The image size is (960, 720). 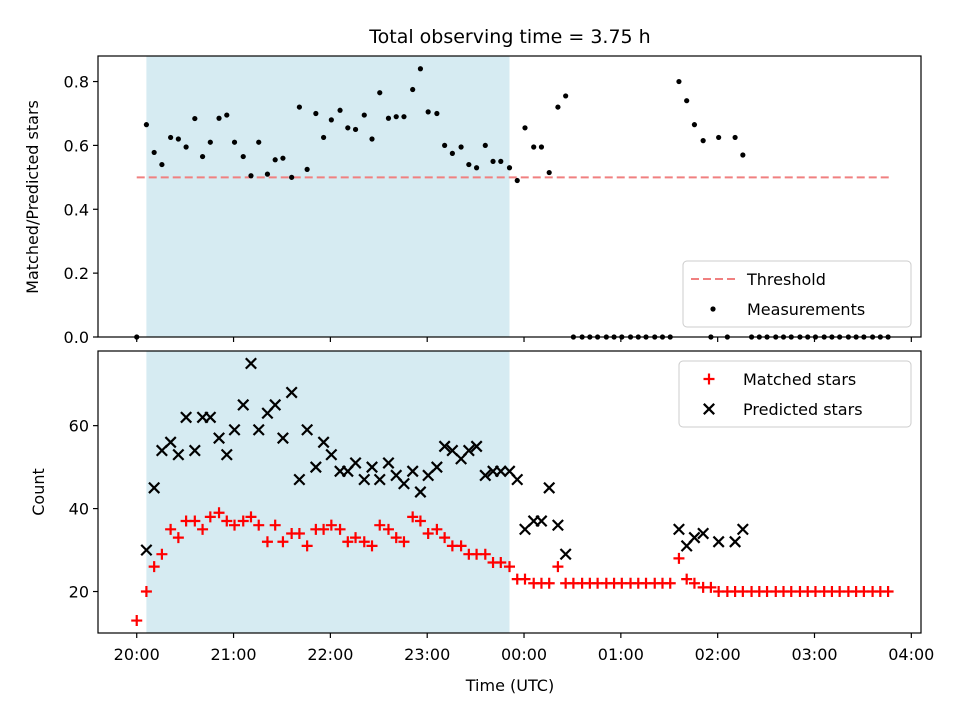 I want to click on top-legend-label-1: Measurements, so click(x=806, y=309).